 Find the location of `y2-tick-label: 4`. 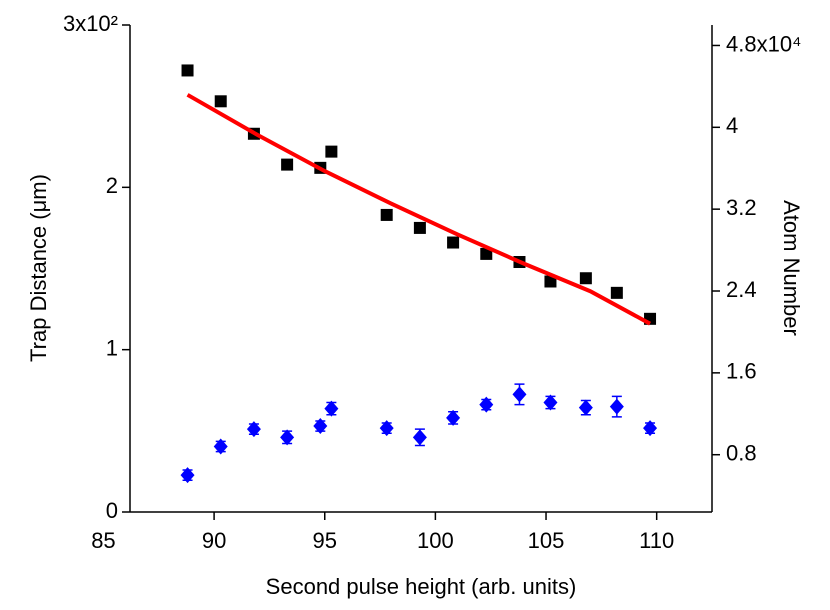

y2-tick-label: 4 is located at coordinates (732, 125).